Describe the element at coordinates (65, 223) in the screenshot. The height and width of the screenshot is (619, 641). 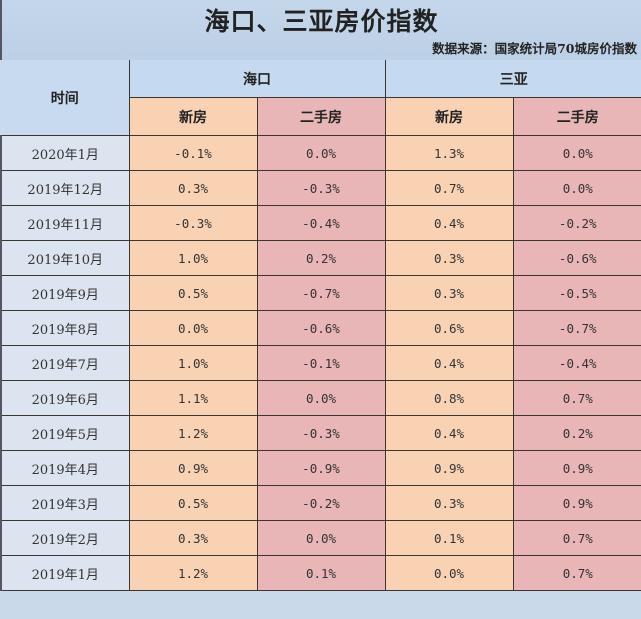
I see `date-cell: 2019年11月` at that location.